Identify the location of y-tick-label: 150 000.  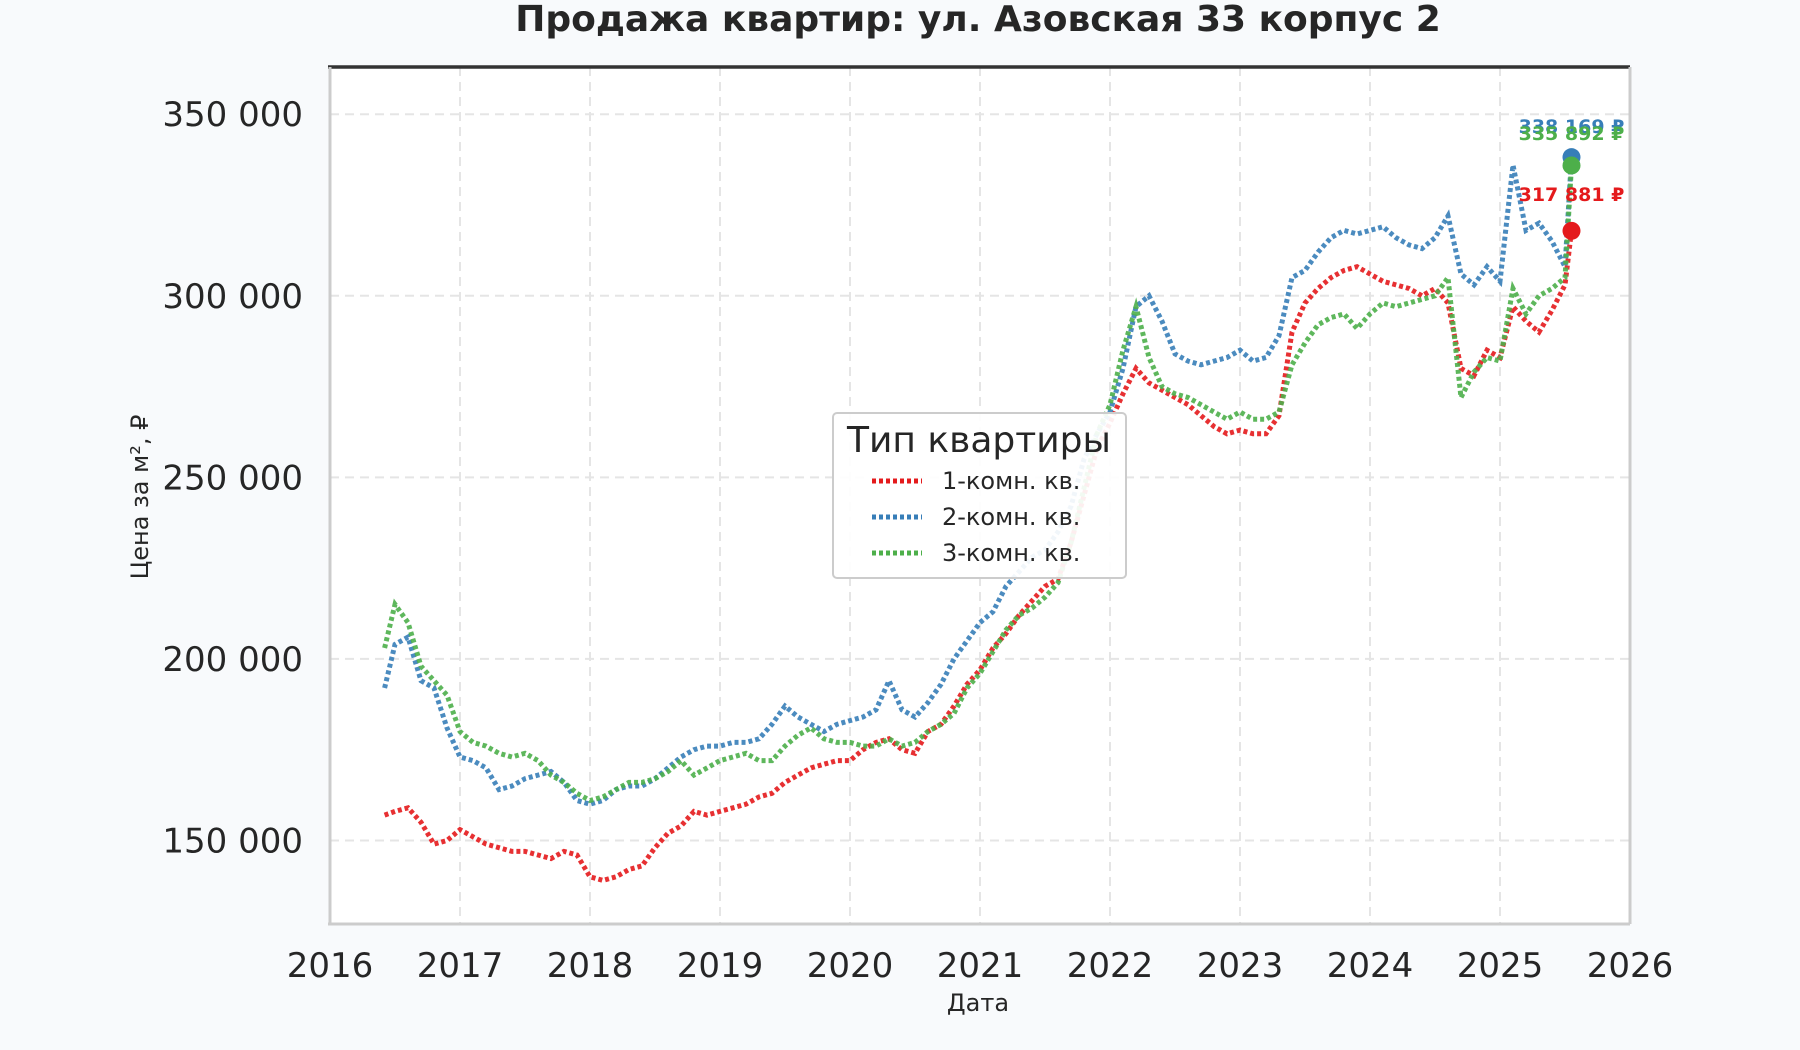
(232, 841).